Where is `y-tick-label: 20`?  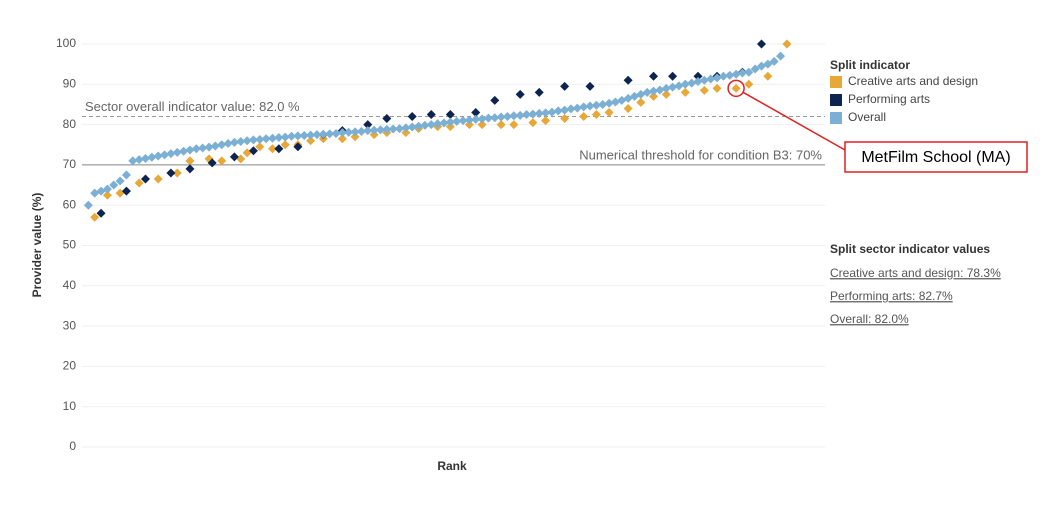
y-tick-label: 20 is located at coordinates (70, 366).